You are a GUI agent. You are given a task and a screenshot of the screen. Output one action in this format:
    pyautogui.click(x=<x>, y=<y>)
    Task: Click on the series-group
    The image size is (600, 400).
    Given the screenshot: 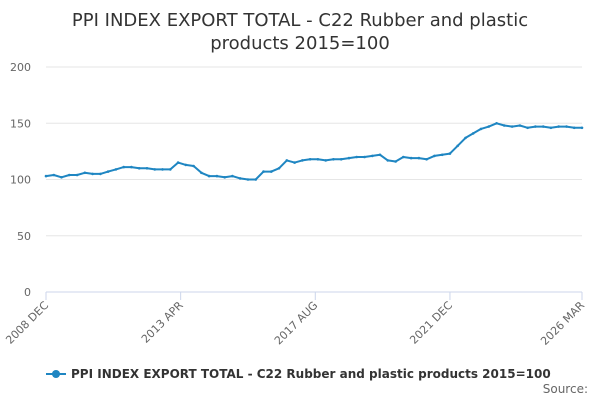 What is the action you would take?
    pyautogui.click(x=314, y=151)
    